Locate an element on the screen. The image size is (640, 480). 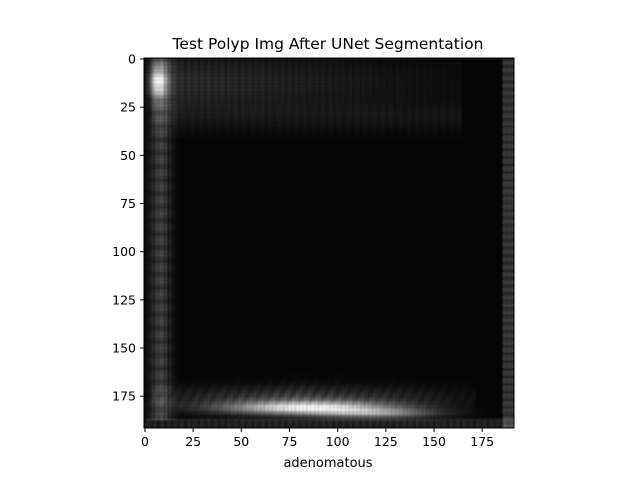
x-tick-label: 175 is located at coordinates (482, 441).